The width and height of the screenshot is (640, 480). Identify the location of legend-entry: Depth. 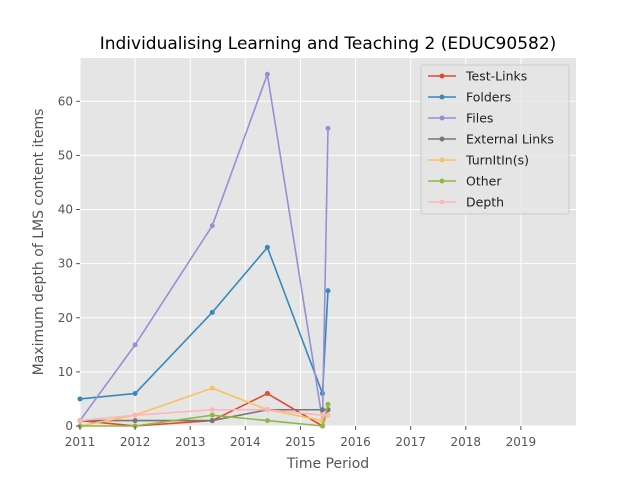
(466, 202).